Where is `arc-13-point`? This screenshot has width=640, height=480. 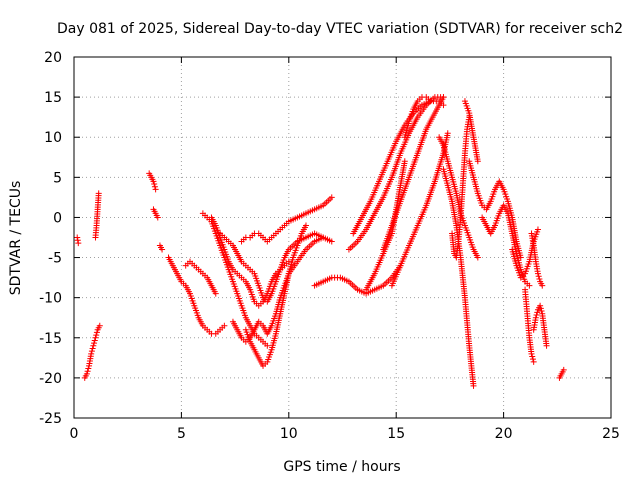 arc-13-point is located at coordinates (323, 237).